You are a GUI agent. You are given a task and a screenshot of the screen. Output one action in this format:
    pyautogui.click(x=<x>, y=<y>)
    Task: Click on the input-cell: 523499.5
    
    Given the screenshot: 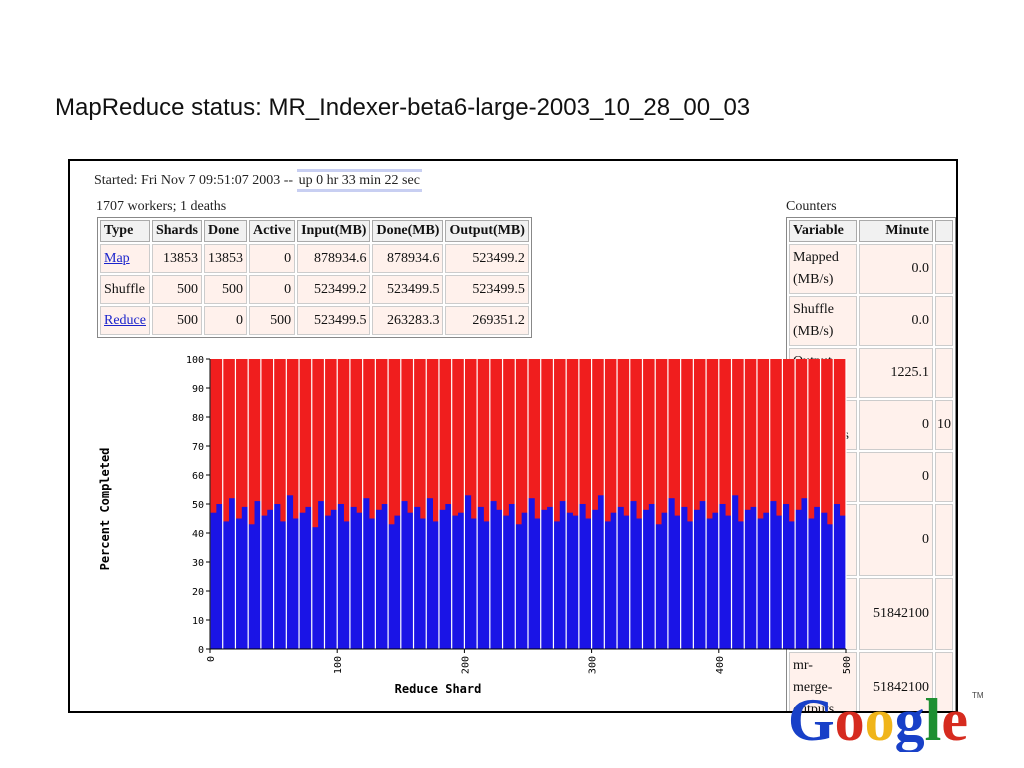 What is the action you would take?
    pyautogui.click(x=334, y=320)
    